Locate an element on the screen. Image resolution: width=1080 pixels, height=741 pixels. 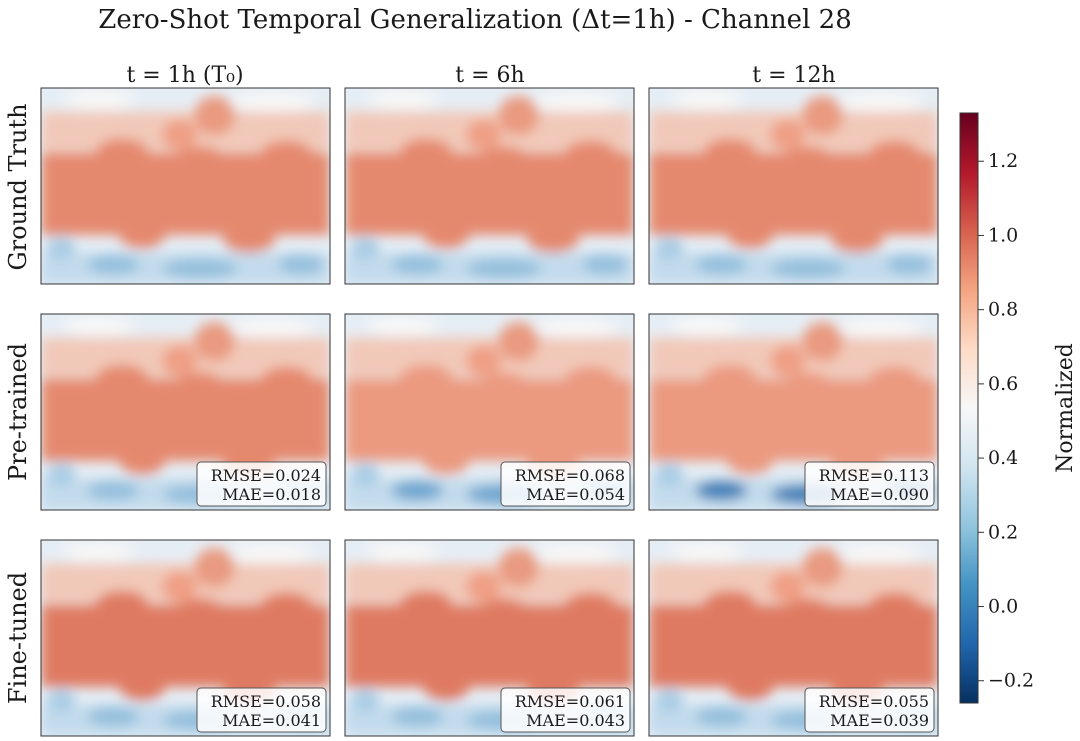
colorbar is located at coordinates (969, 408).